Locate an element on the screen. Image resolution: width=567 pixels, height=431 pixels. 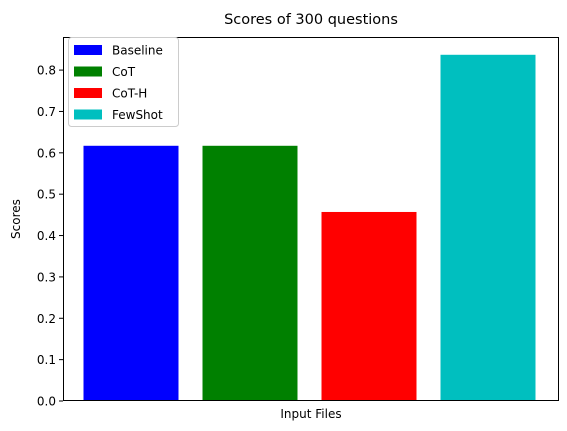
y-tick-label: 0.3 is located at coordinates (46, 277).